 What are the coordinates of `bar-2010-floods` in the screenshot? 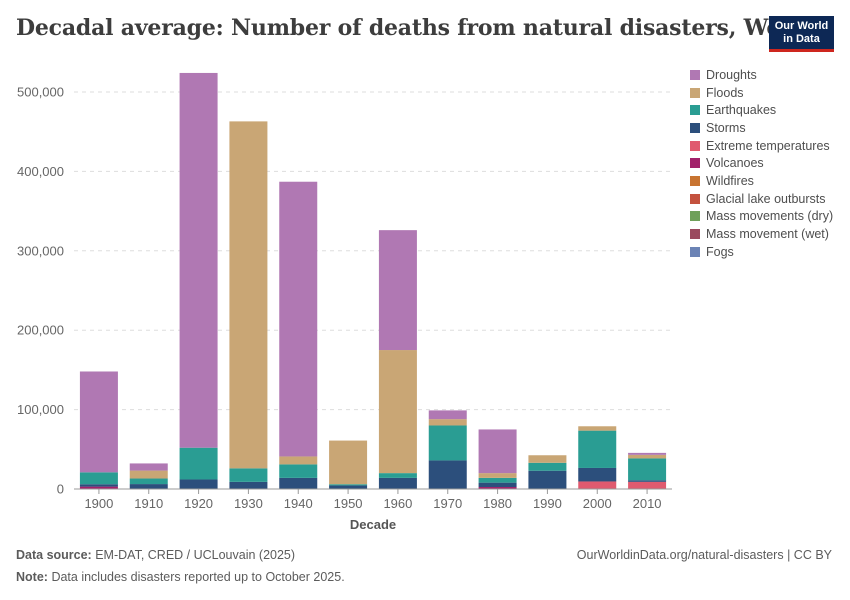 It's located at (647, 456).